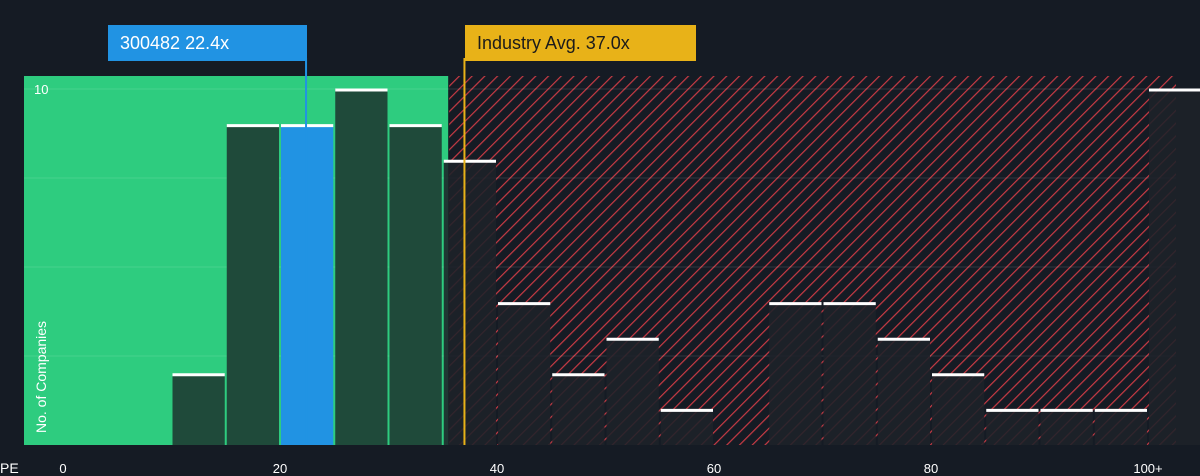 This screenshot has width=1200, height=476. What do you see at coordinates (307, 284) in the screenshot?
I see `highlighted-bar` at bounding box center [307, 284].